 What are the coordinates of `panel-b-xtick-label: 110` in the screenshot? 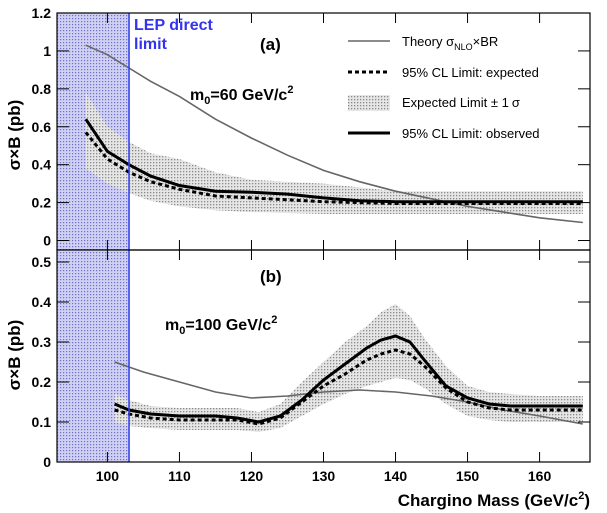 It's located at (179, 476).